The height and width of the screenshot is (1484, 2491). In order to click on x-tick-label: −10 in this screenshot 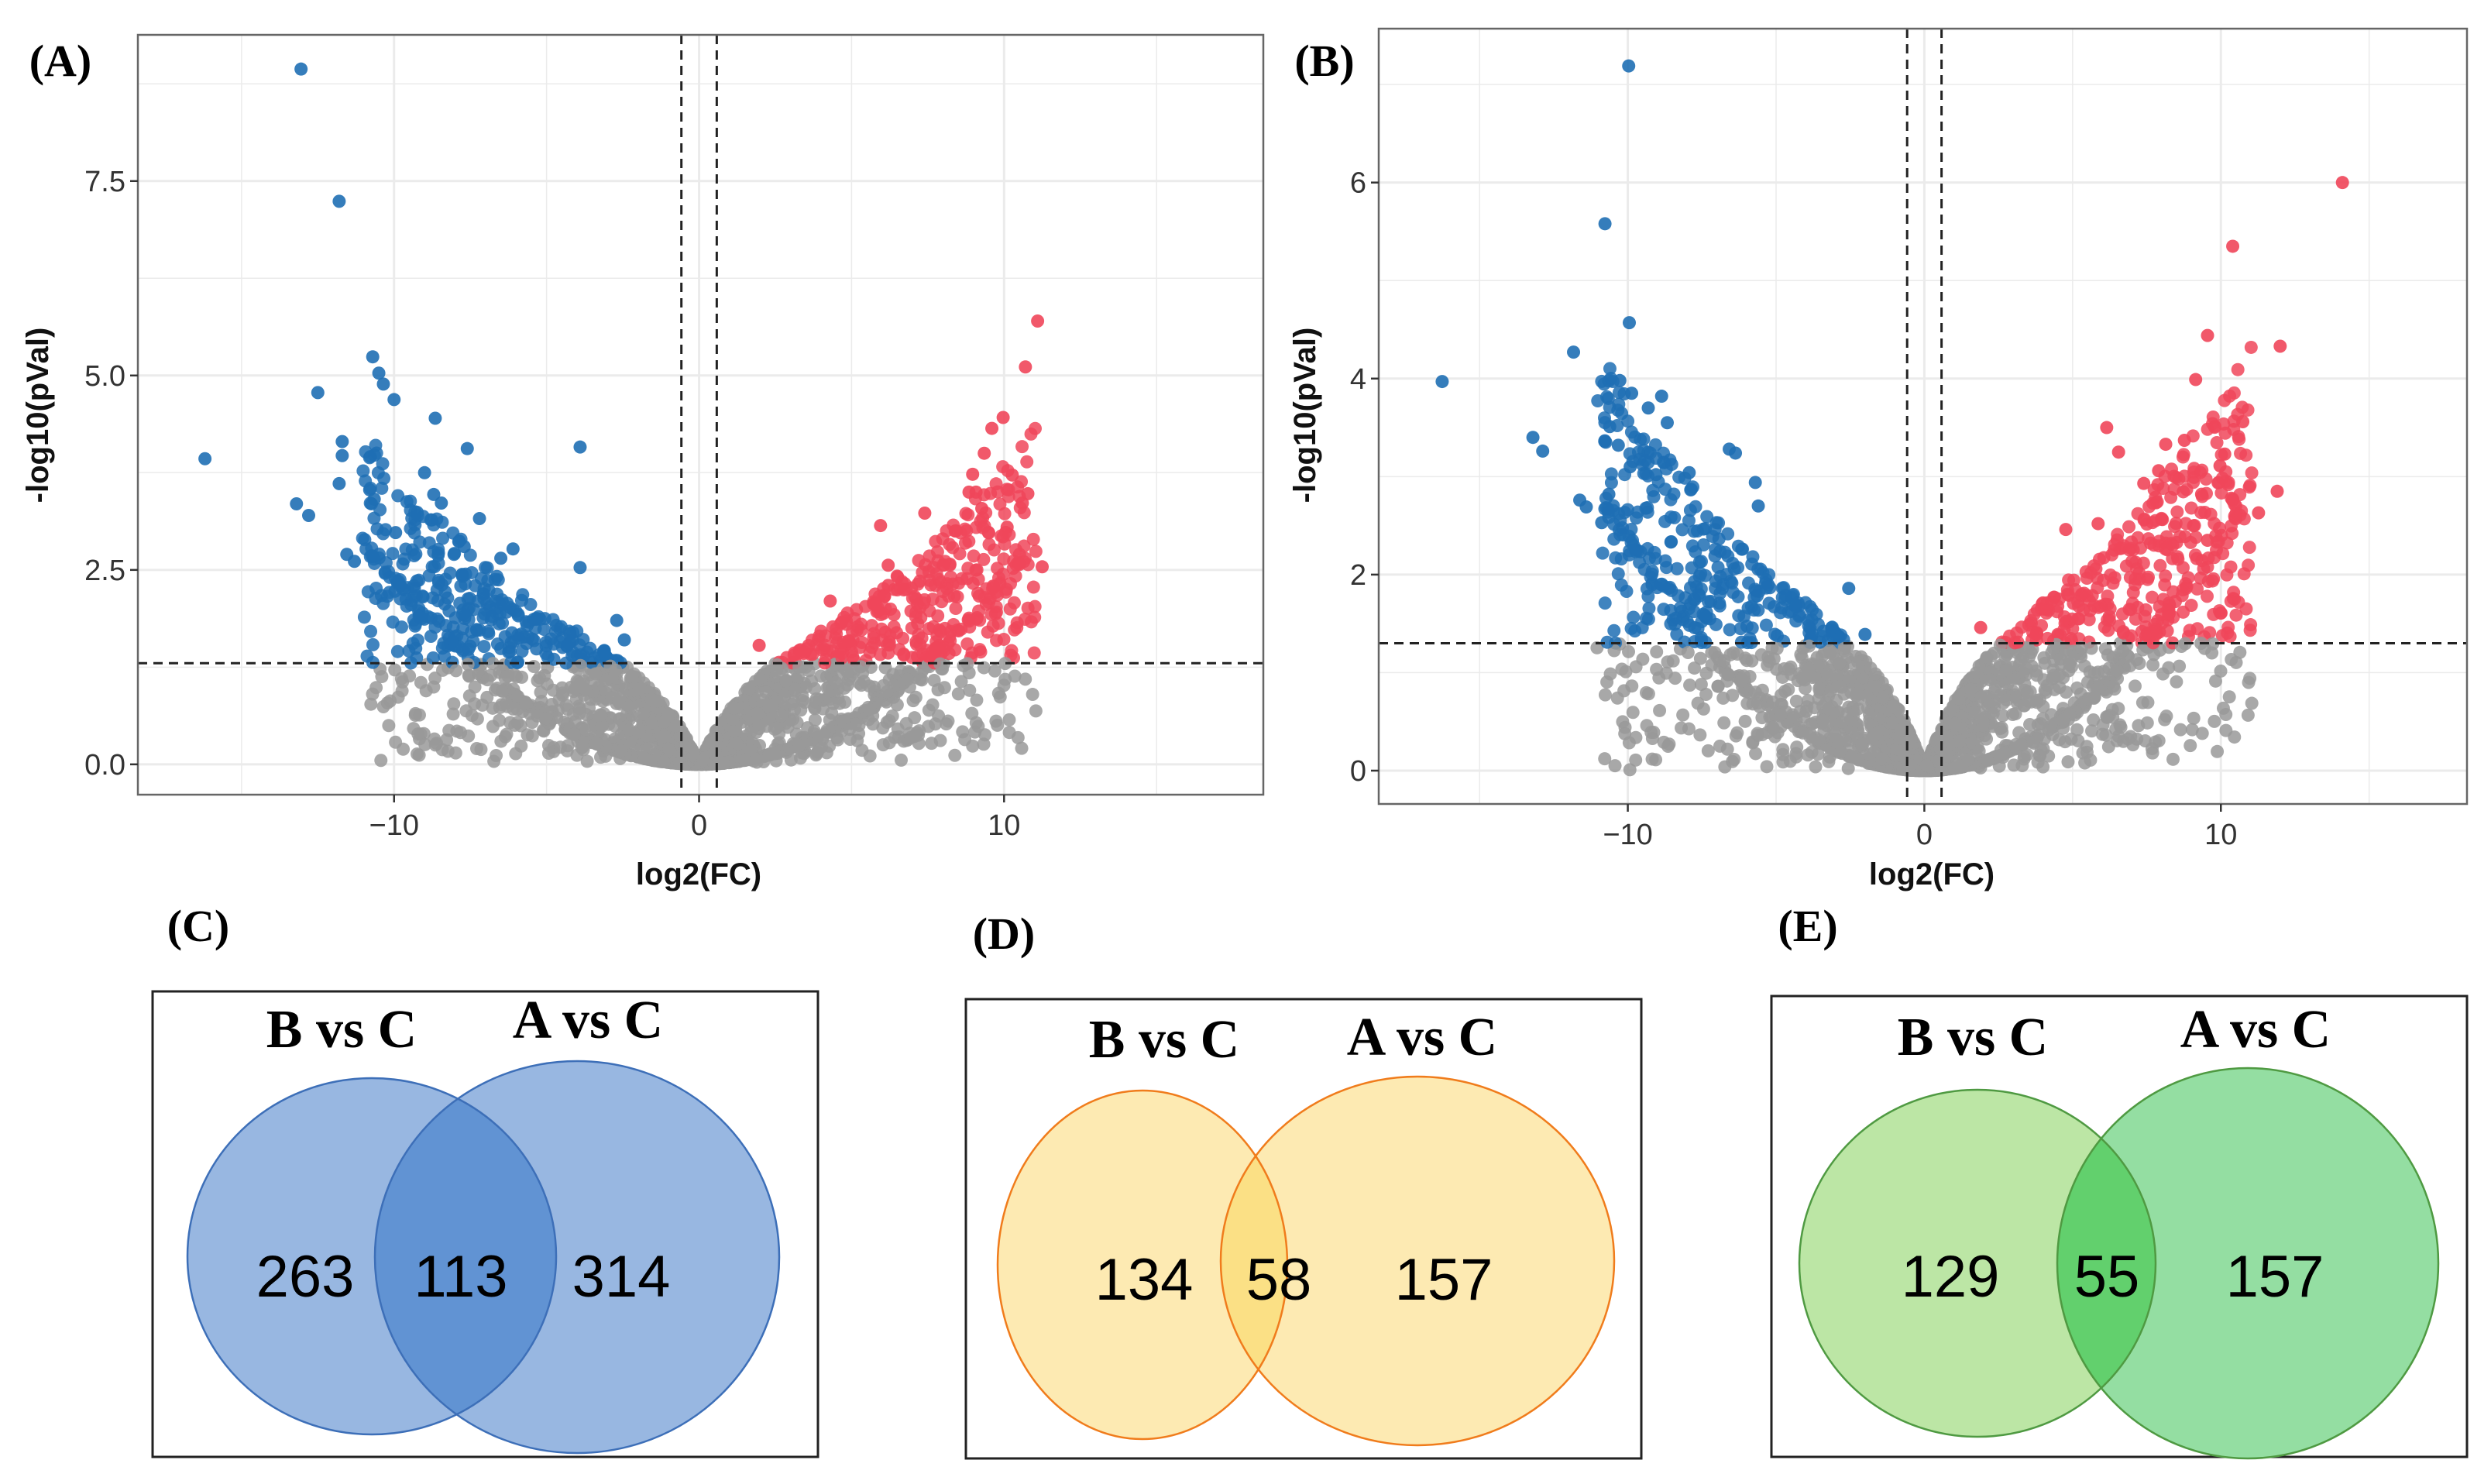, I will do `click(1627, 835)`.